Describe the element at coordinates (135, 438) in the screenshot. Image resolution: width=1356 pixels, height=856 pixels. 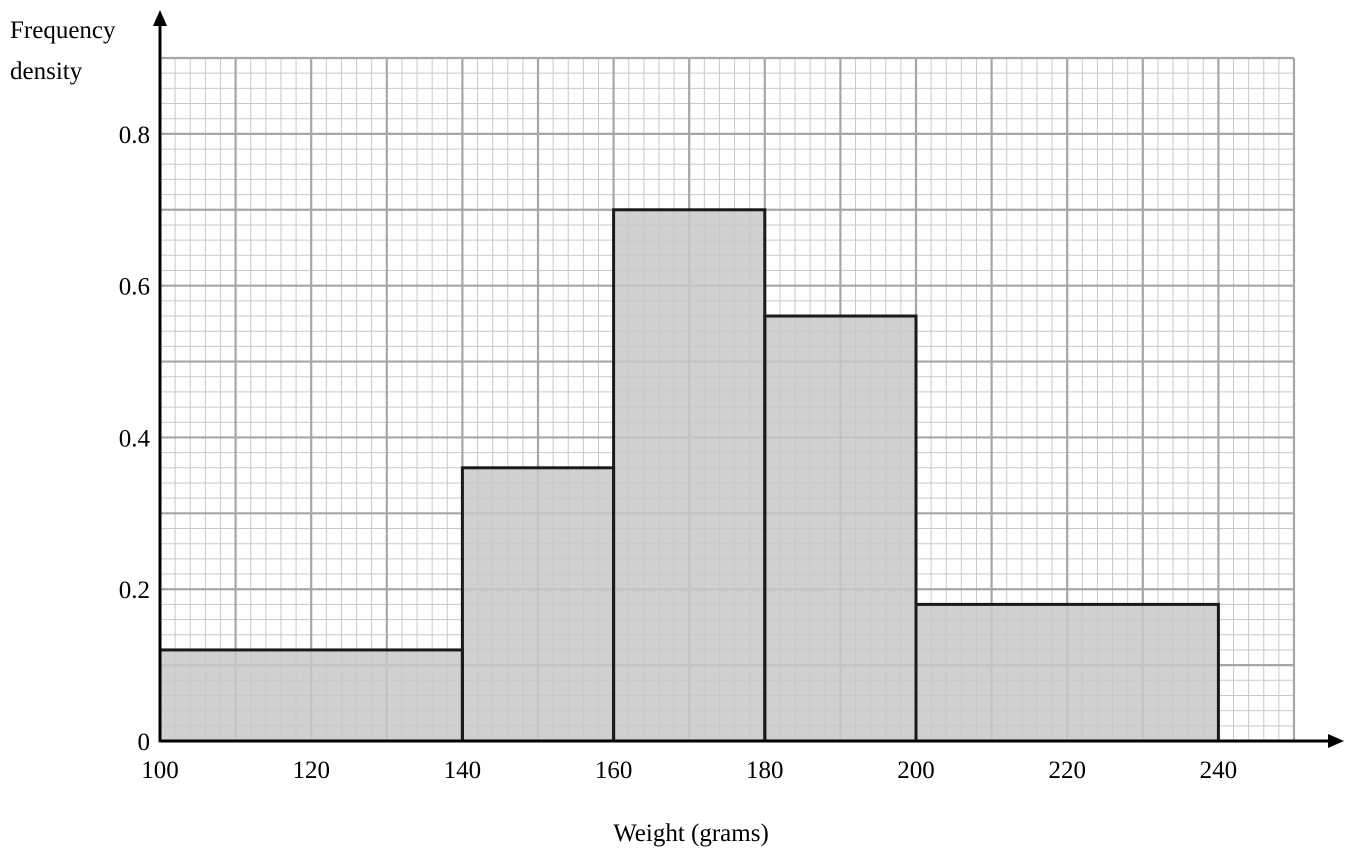
I see `y-tick-label: 0.4` at that location.